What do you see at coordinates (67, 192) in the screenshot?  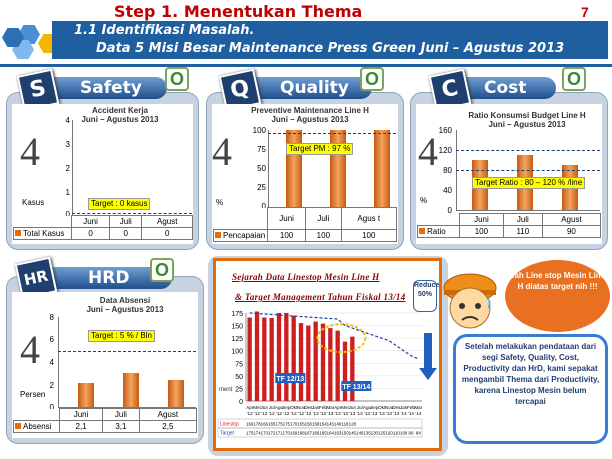 I see `safety-tick: 1` at bounding box center [67, 192].